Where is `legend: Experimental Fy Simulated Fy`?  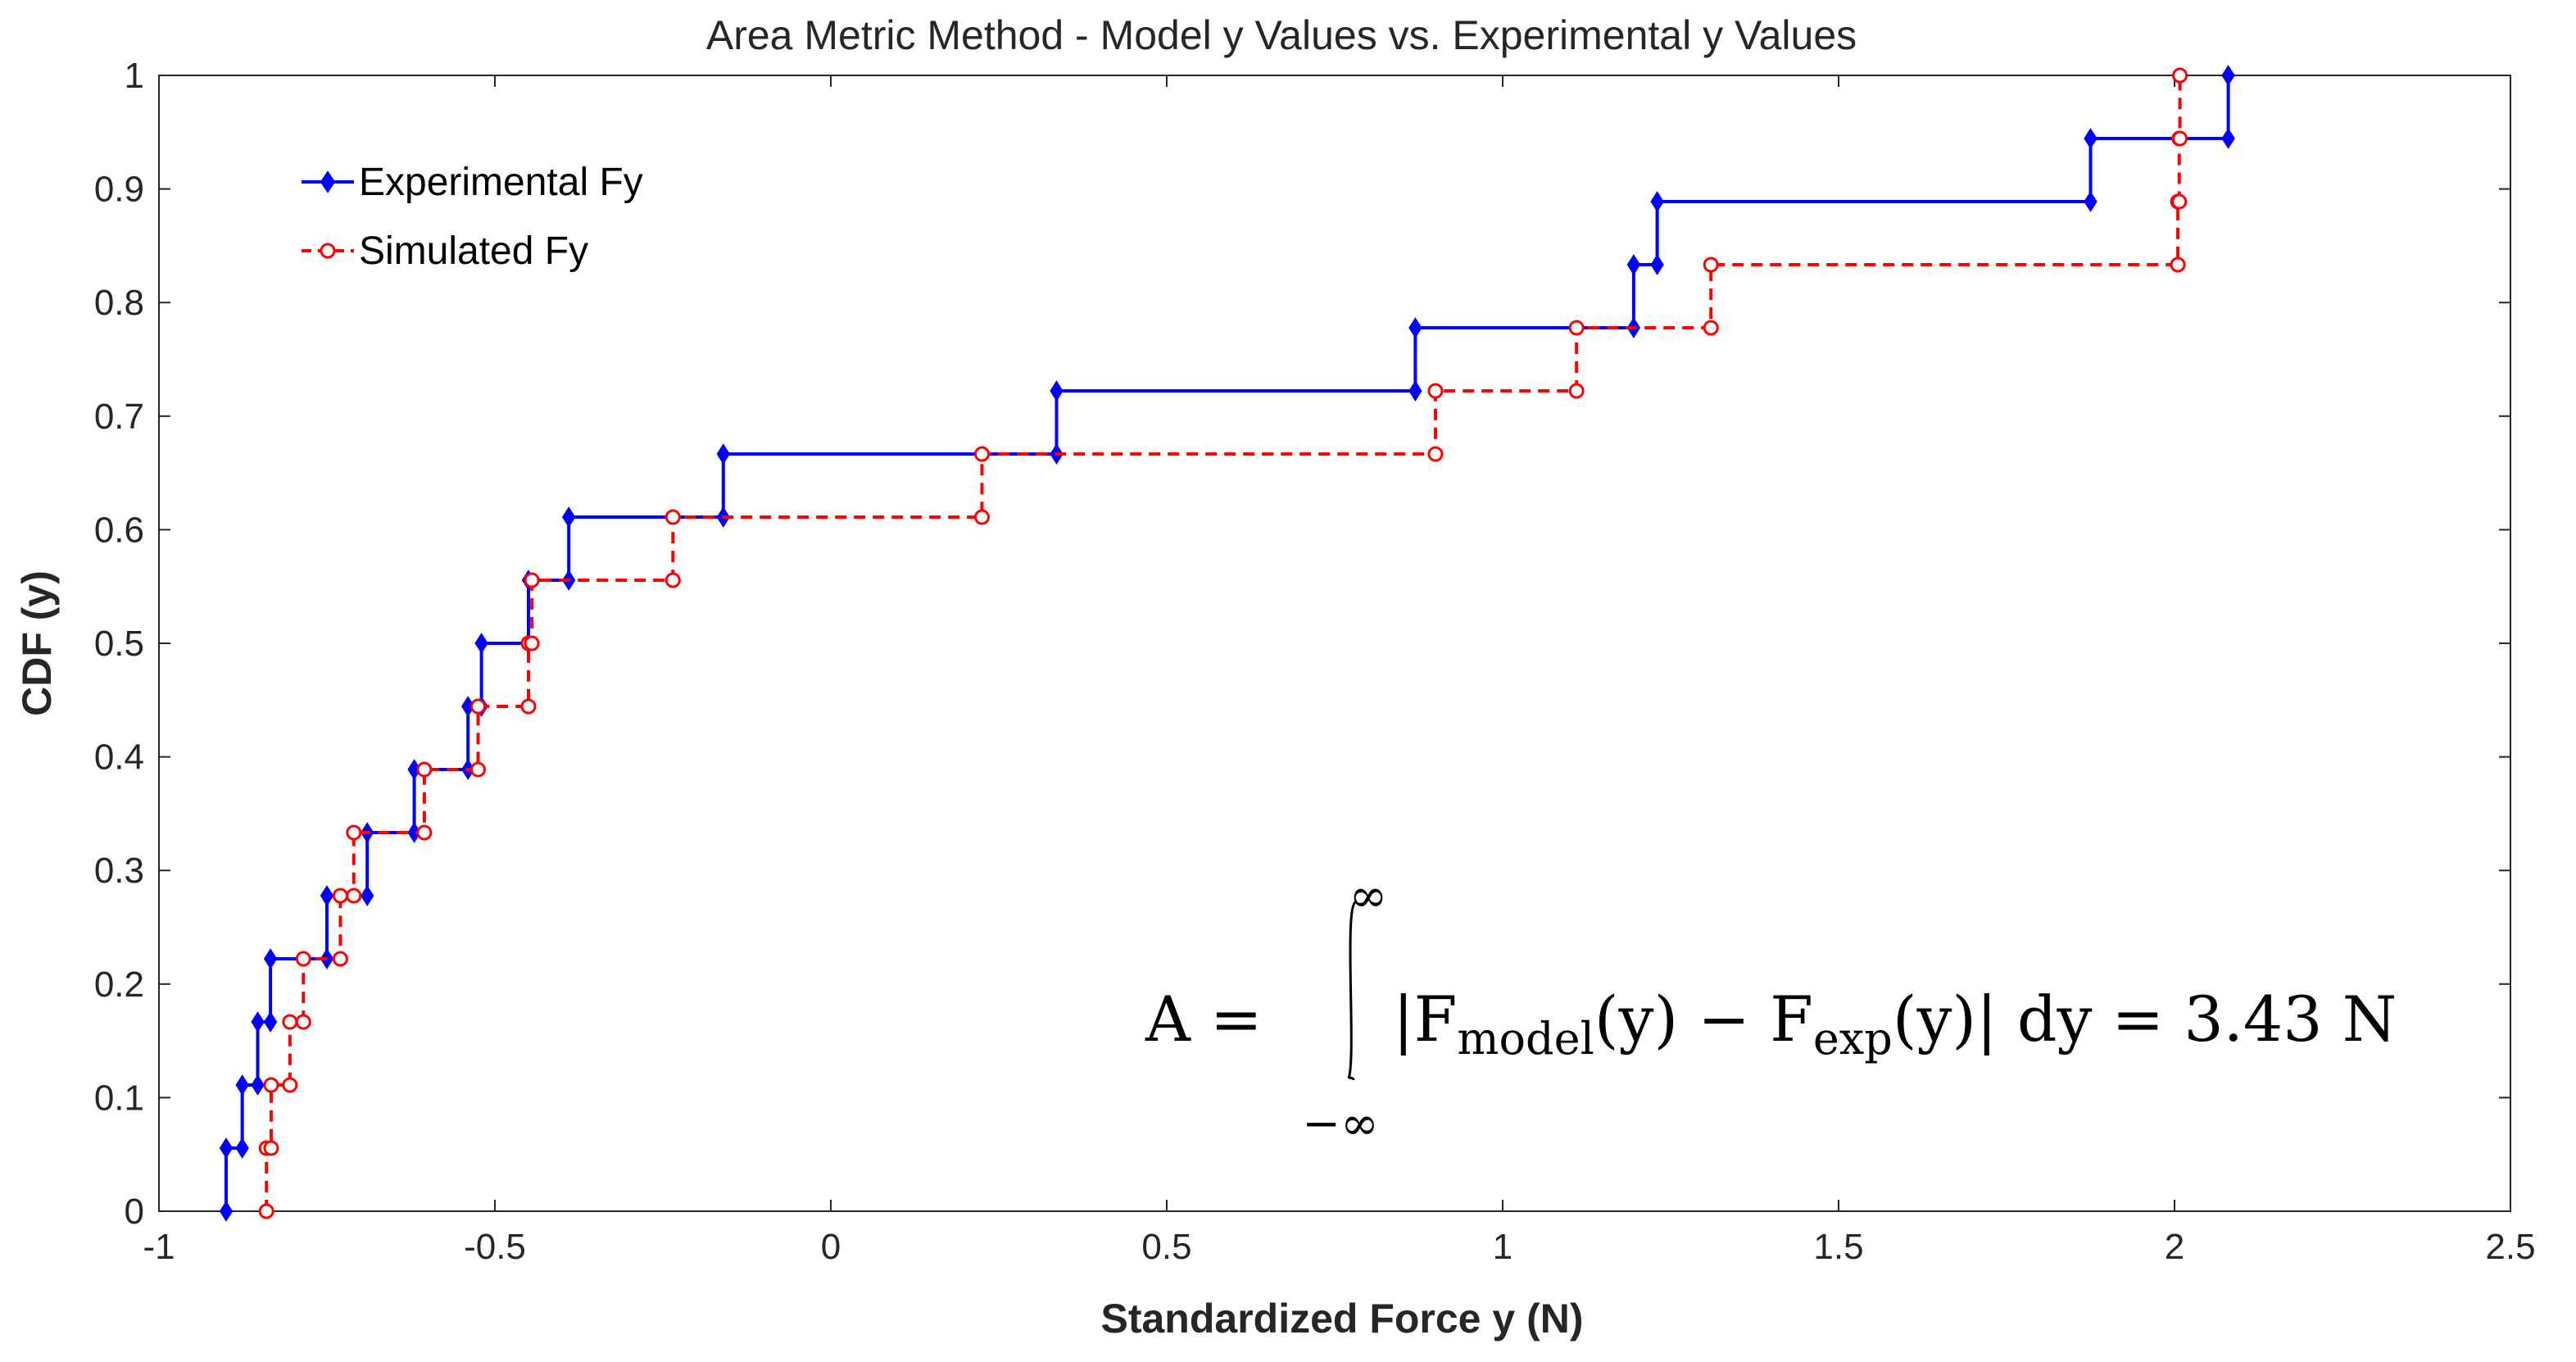 legend: Experimental Fy Simulated Fy is located at coordinates (472, 217).